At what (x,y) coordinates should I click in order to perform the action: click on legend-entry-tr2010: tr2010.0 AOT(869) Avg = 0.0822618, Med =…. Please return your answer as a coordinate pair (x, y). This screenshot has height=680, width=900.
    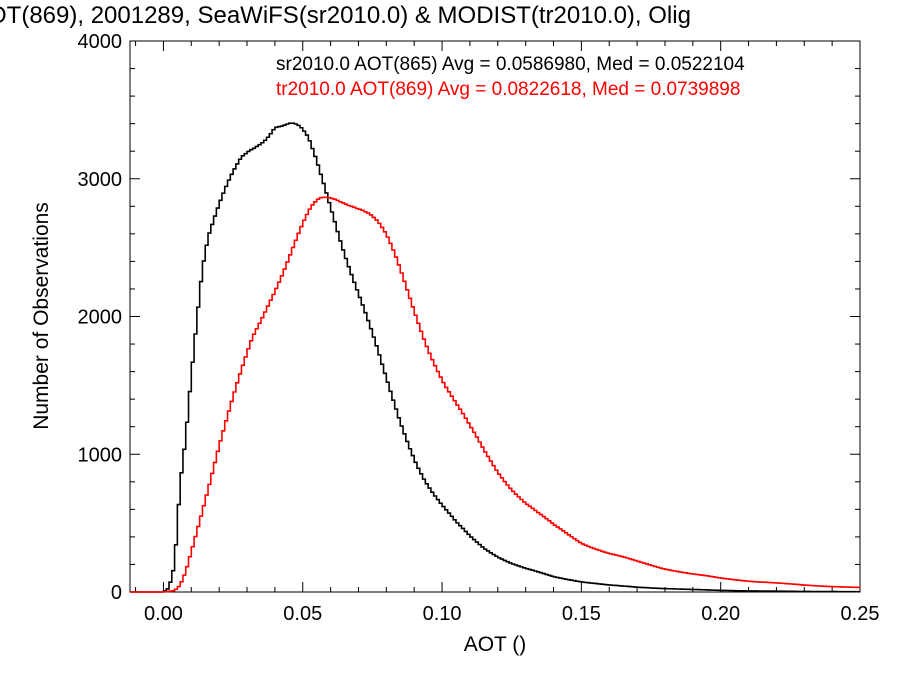
    Looking at the image, I should click on (508, 89).